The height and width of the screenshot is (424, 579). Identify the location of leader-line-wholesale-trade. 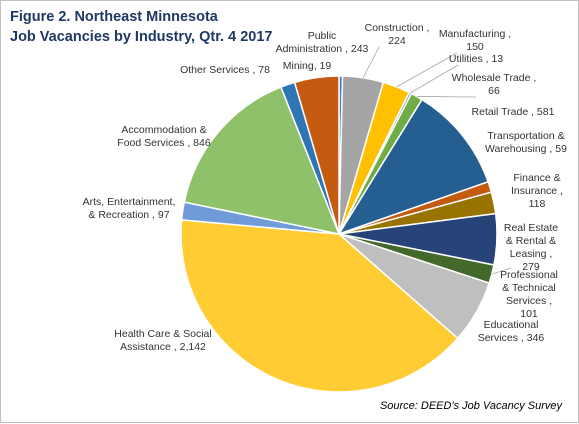
(446, 97).